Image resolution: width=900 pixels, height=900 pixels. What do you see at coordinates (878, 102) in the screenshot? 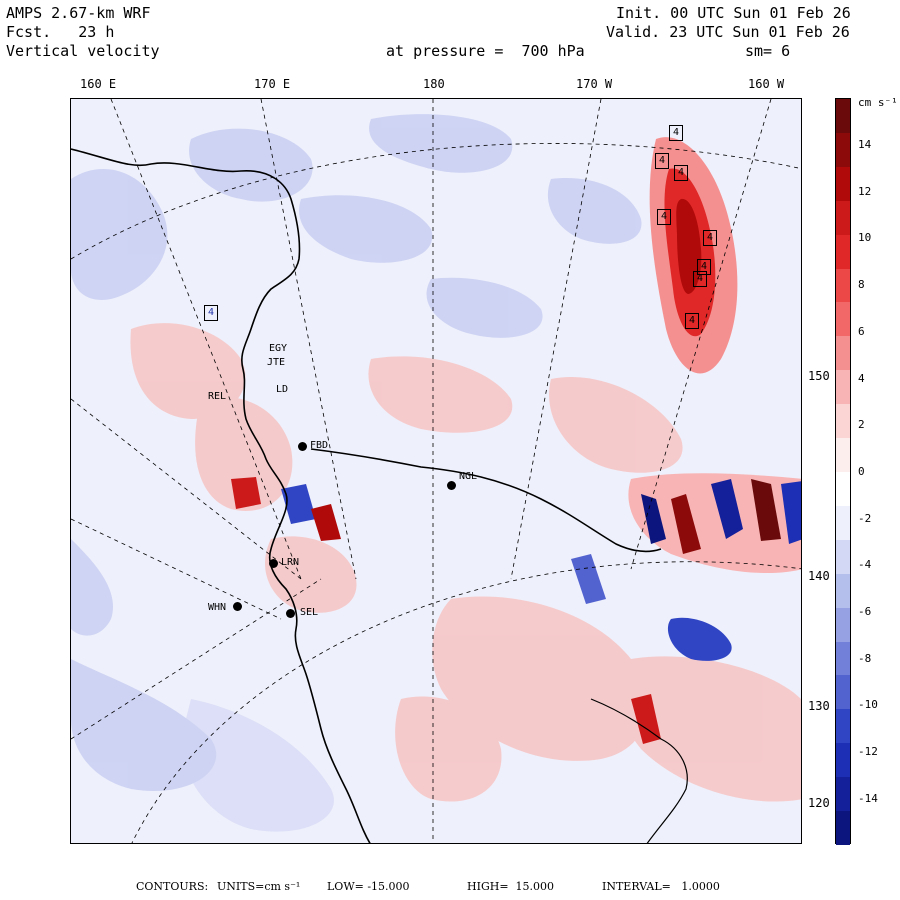
I see `colorbar-units: cm s⁻¹` at bounding box center [878, 102].